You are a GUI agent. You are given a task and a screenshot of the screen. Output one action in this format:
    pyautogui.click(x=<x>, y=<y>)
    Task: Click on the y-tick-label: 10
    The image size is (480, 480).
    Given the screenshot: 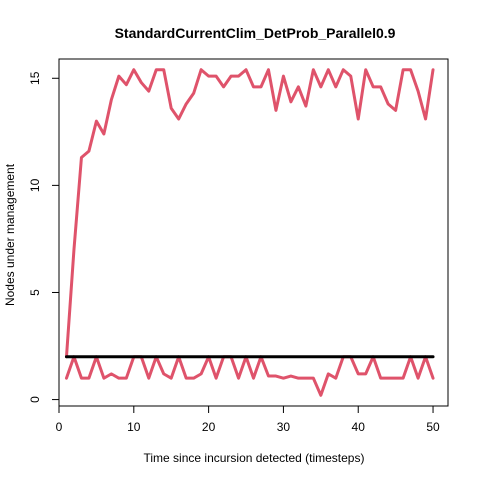 What is the action you would take?
    pyautogui.click(x=35, y=185)
    